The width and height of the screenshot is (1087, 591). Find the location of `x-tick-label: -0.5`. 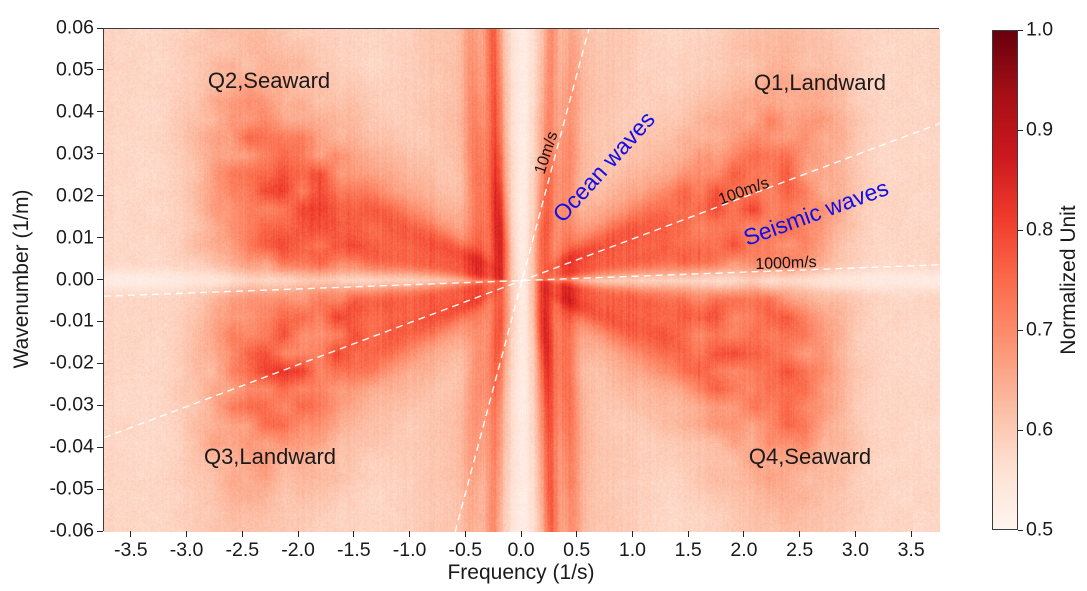

x-tick-label: -0.5 is located at coordinates (465, 550).